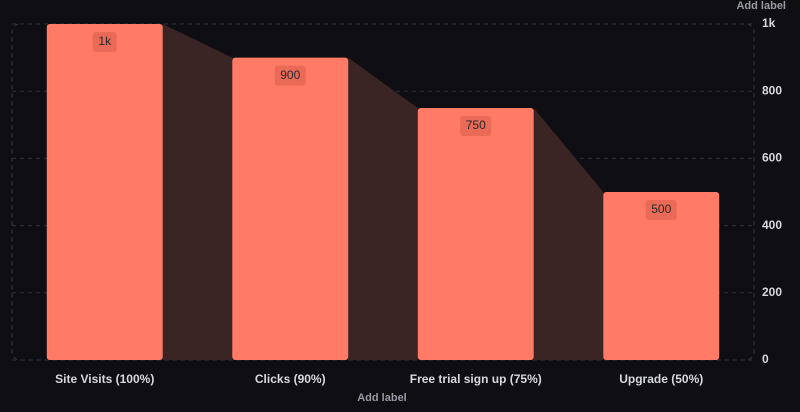 This screenshot has width=800, height=412. Describe the element at coordinates (772, 158) in the screenshot. I see `y-tick-label: 600` at that location.